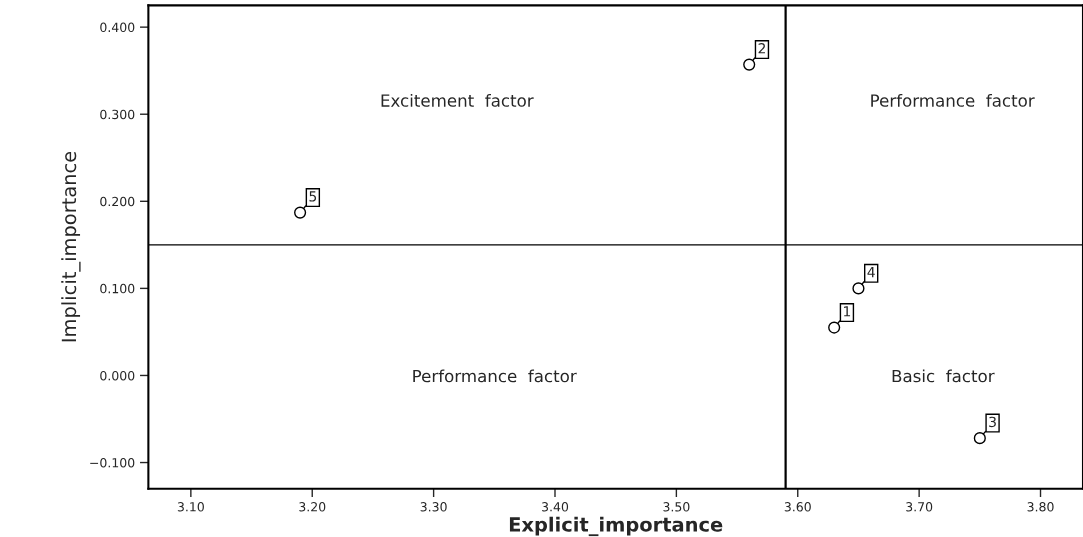 The height and width of the screenshot is (537, 1083). I want to click on annotation: Excitement factor, so click(457, 100).